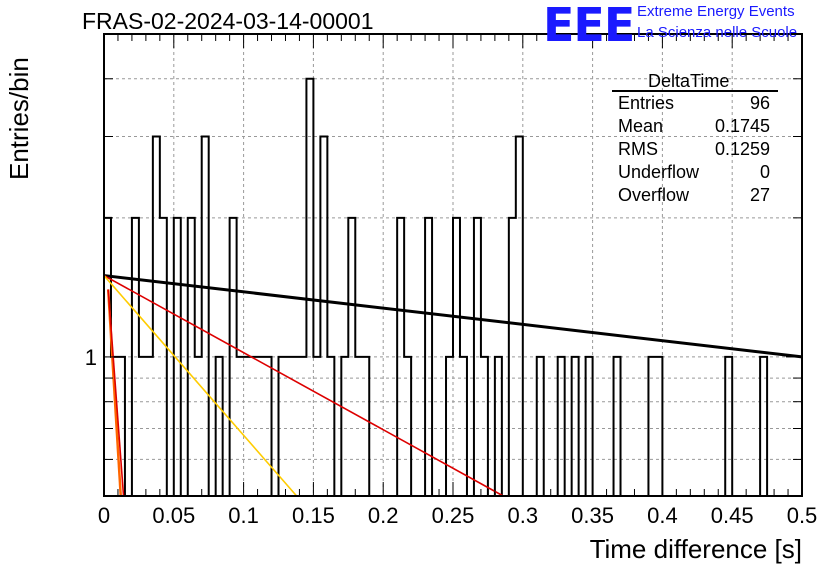 The height and width of the screenshot is (572, 836). Describe the element at coordinates (453, 515) in the screenshot. I see `x-tick-label: 0.25` at that location.